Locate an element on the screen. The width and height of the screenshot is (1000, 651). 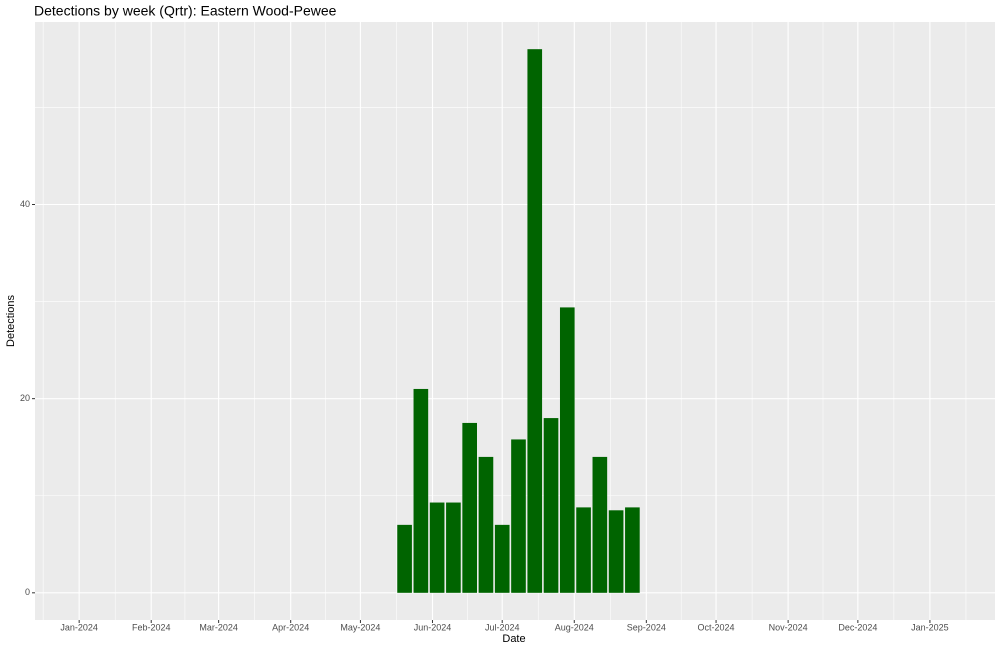
x-tick-label: Jan-2025 is located at coordinates (930, 627).